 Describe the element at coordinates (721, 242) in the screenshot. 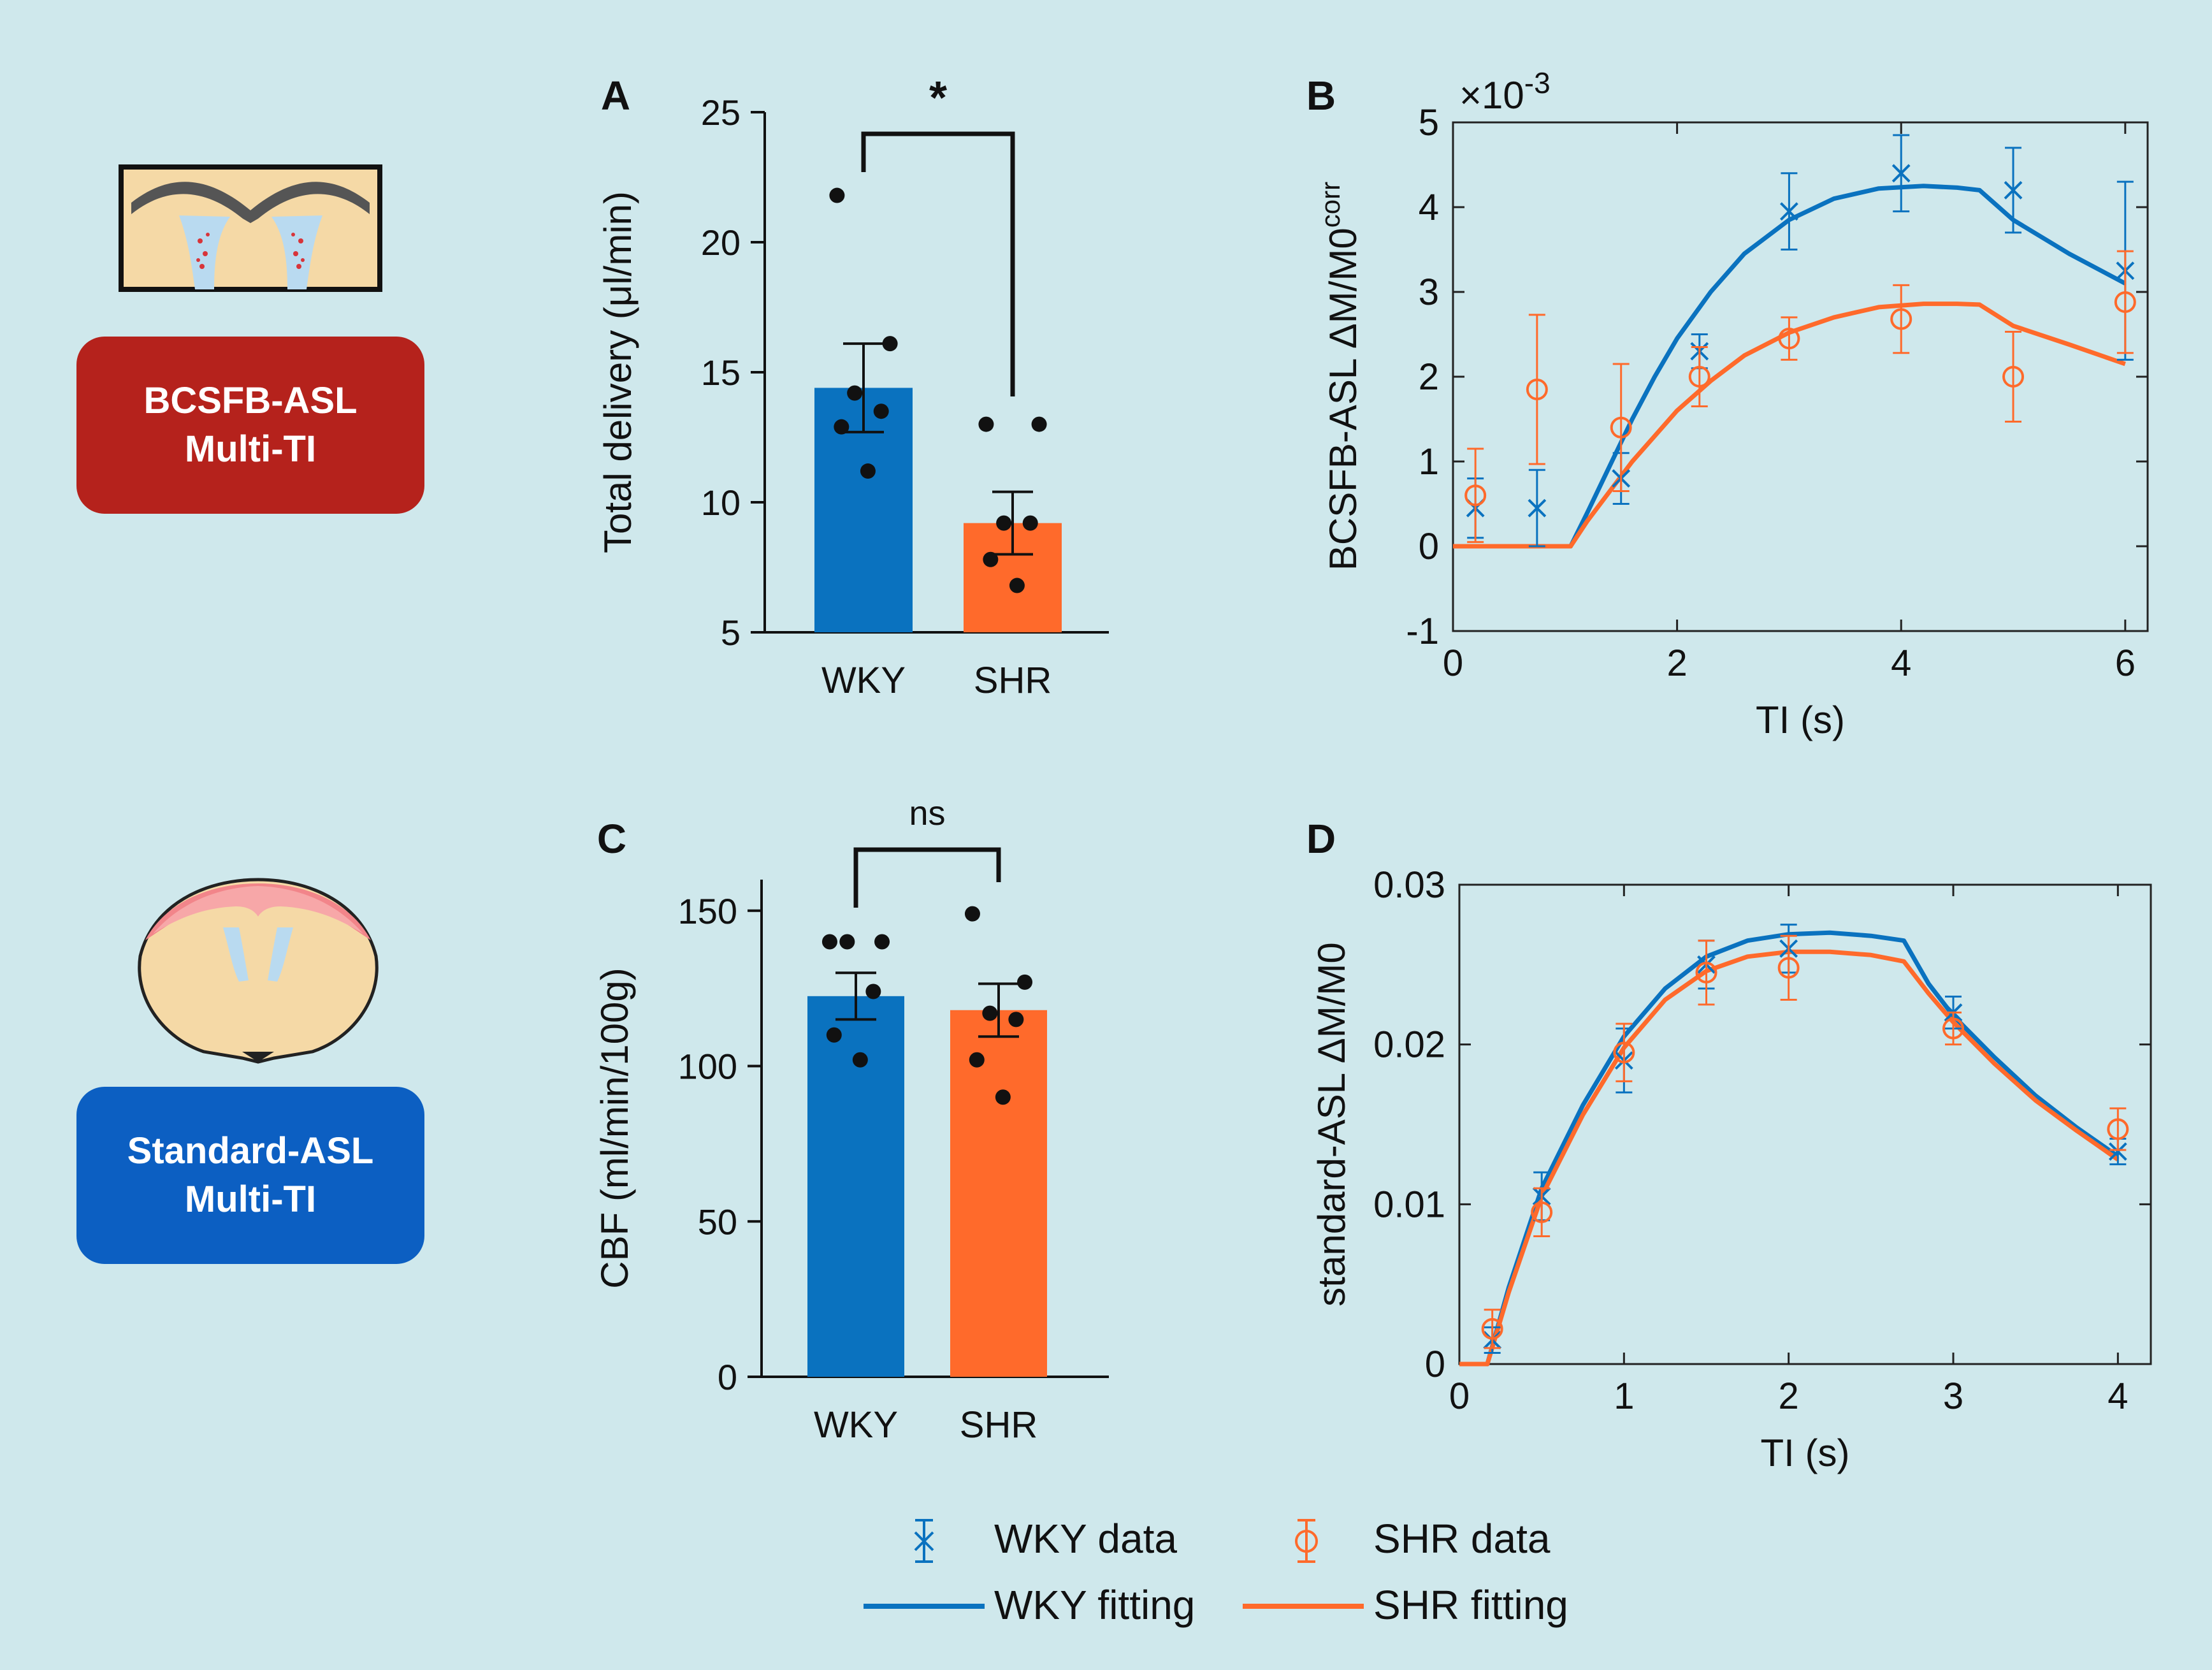

I see `y-tick-label: 20` at that location.